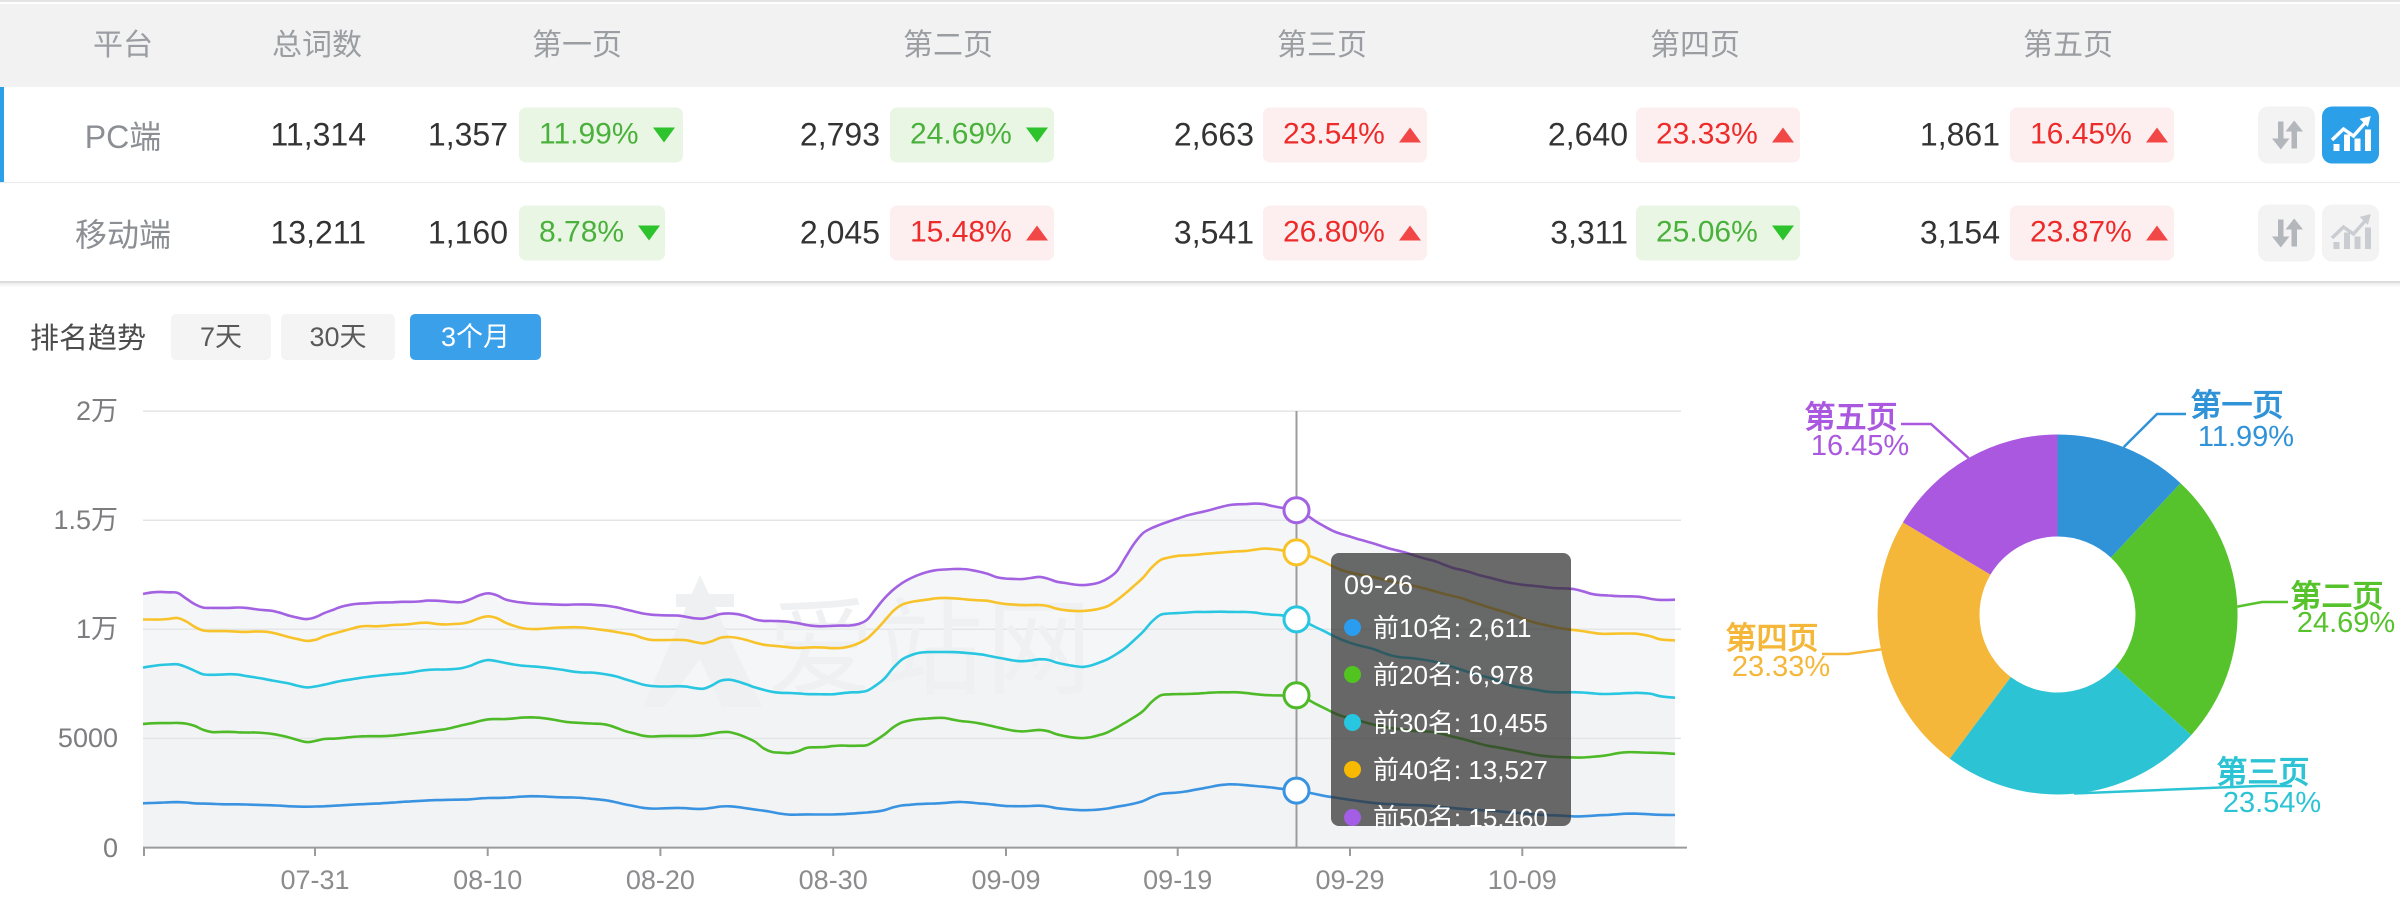 Image resolution: width=2400 pixels, height=924 pixels. Describe the element at coordinates (2272, 803) in the screenshot. I see `svg-text: 23.54%` at that location.